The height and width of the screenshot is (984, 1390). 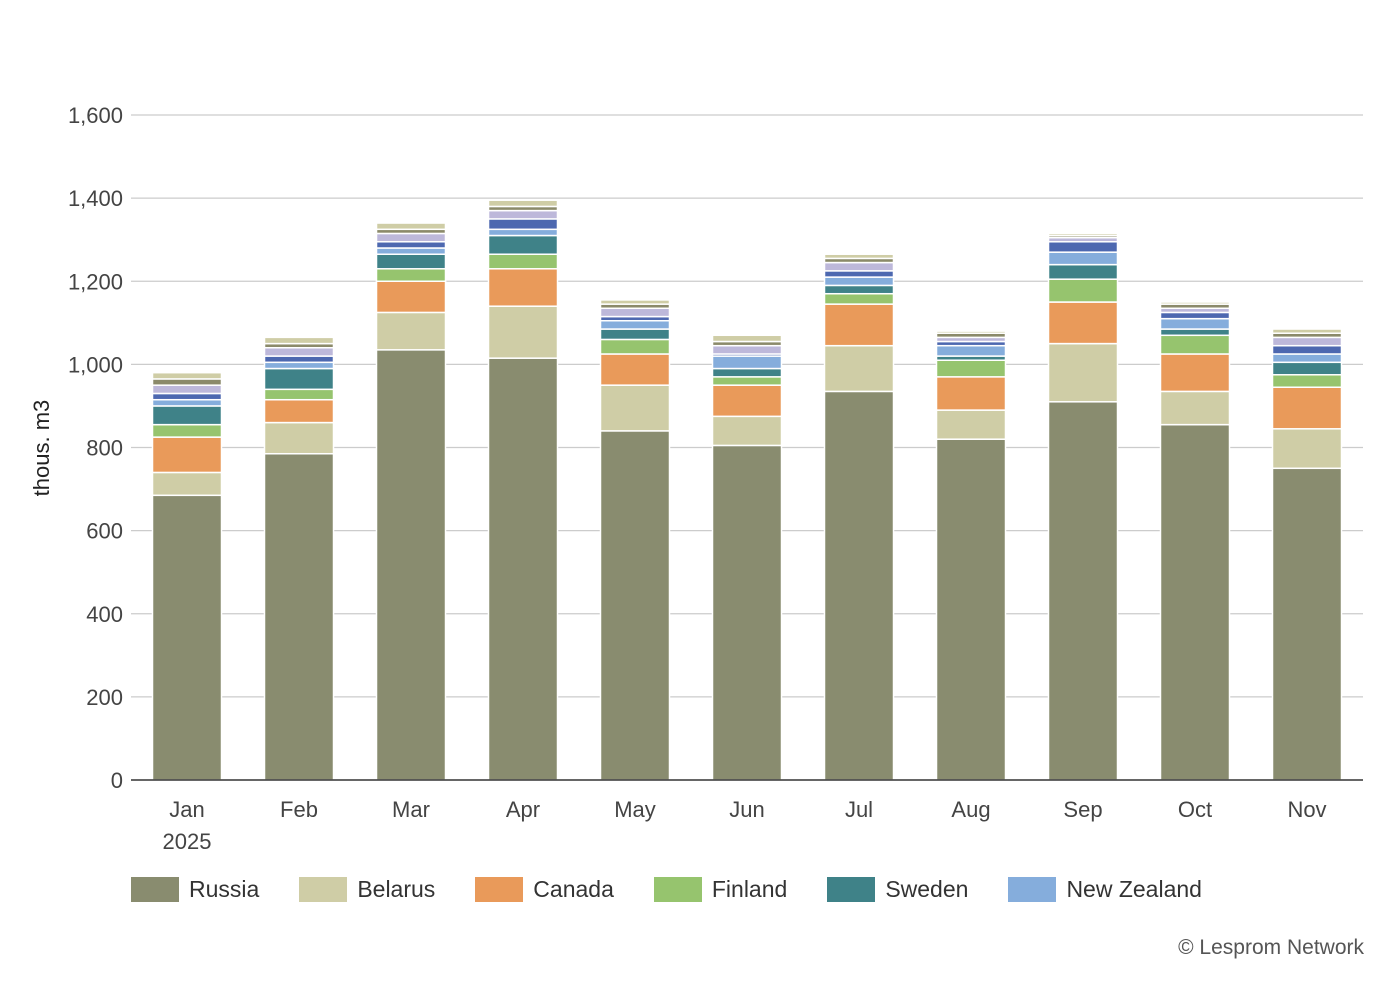 What do you see at coordinates (104, 614) in the screenshot?
I see `y-tick-label: 400` at bounding box center [104, 614].